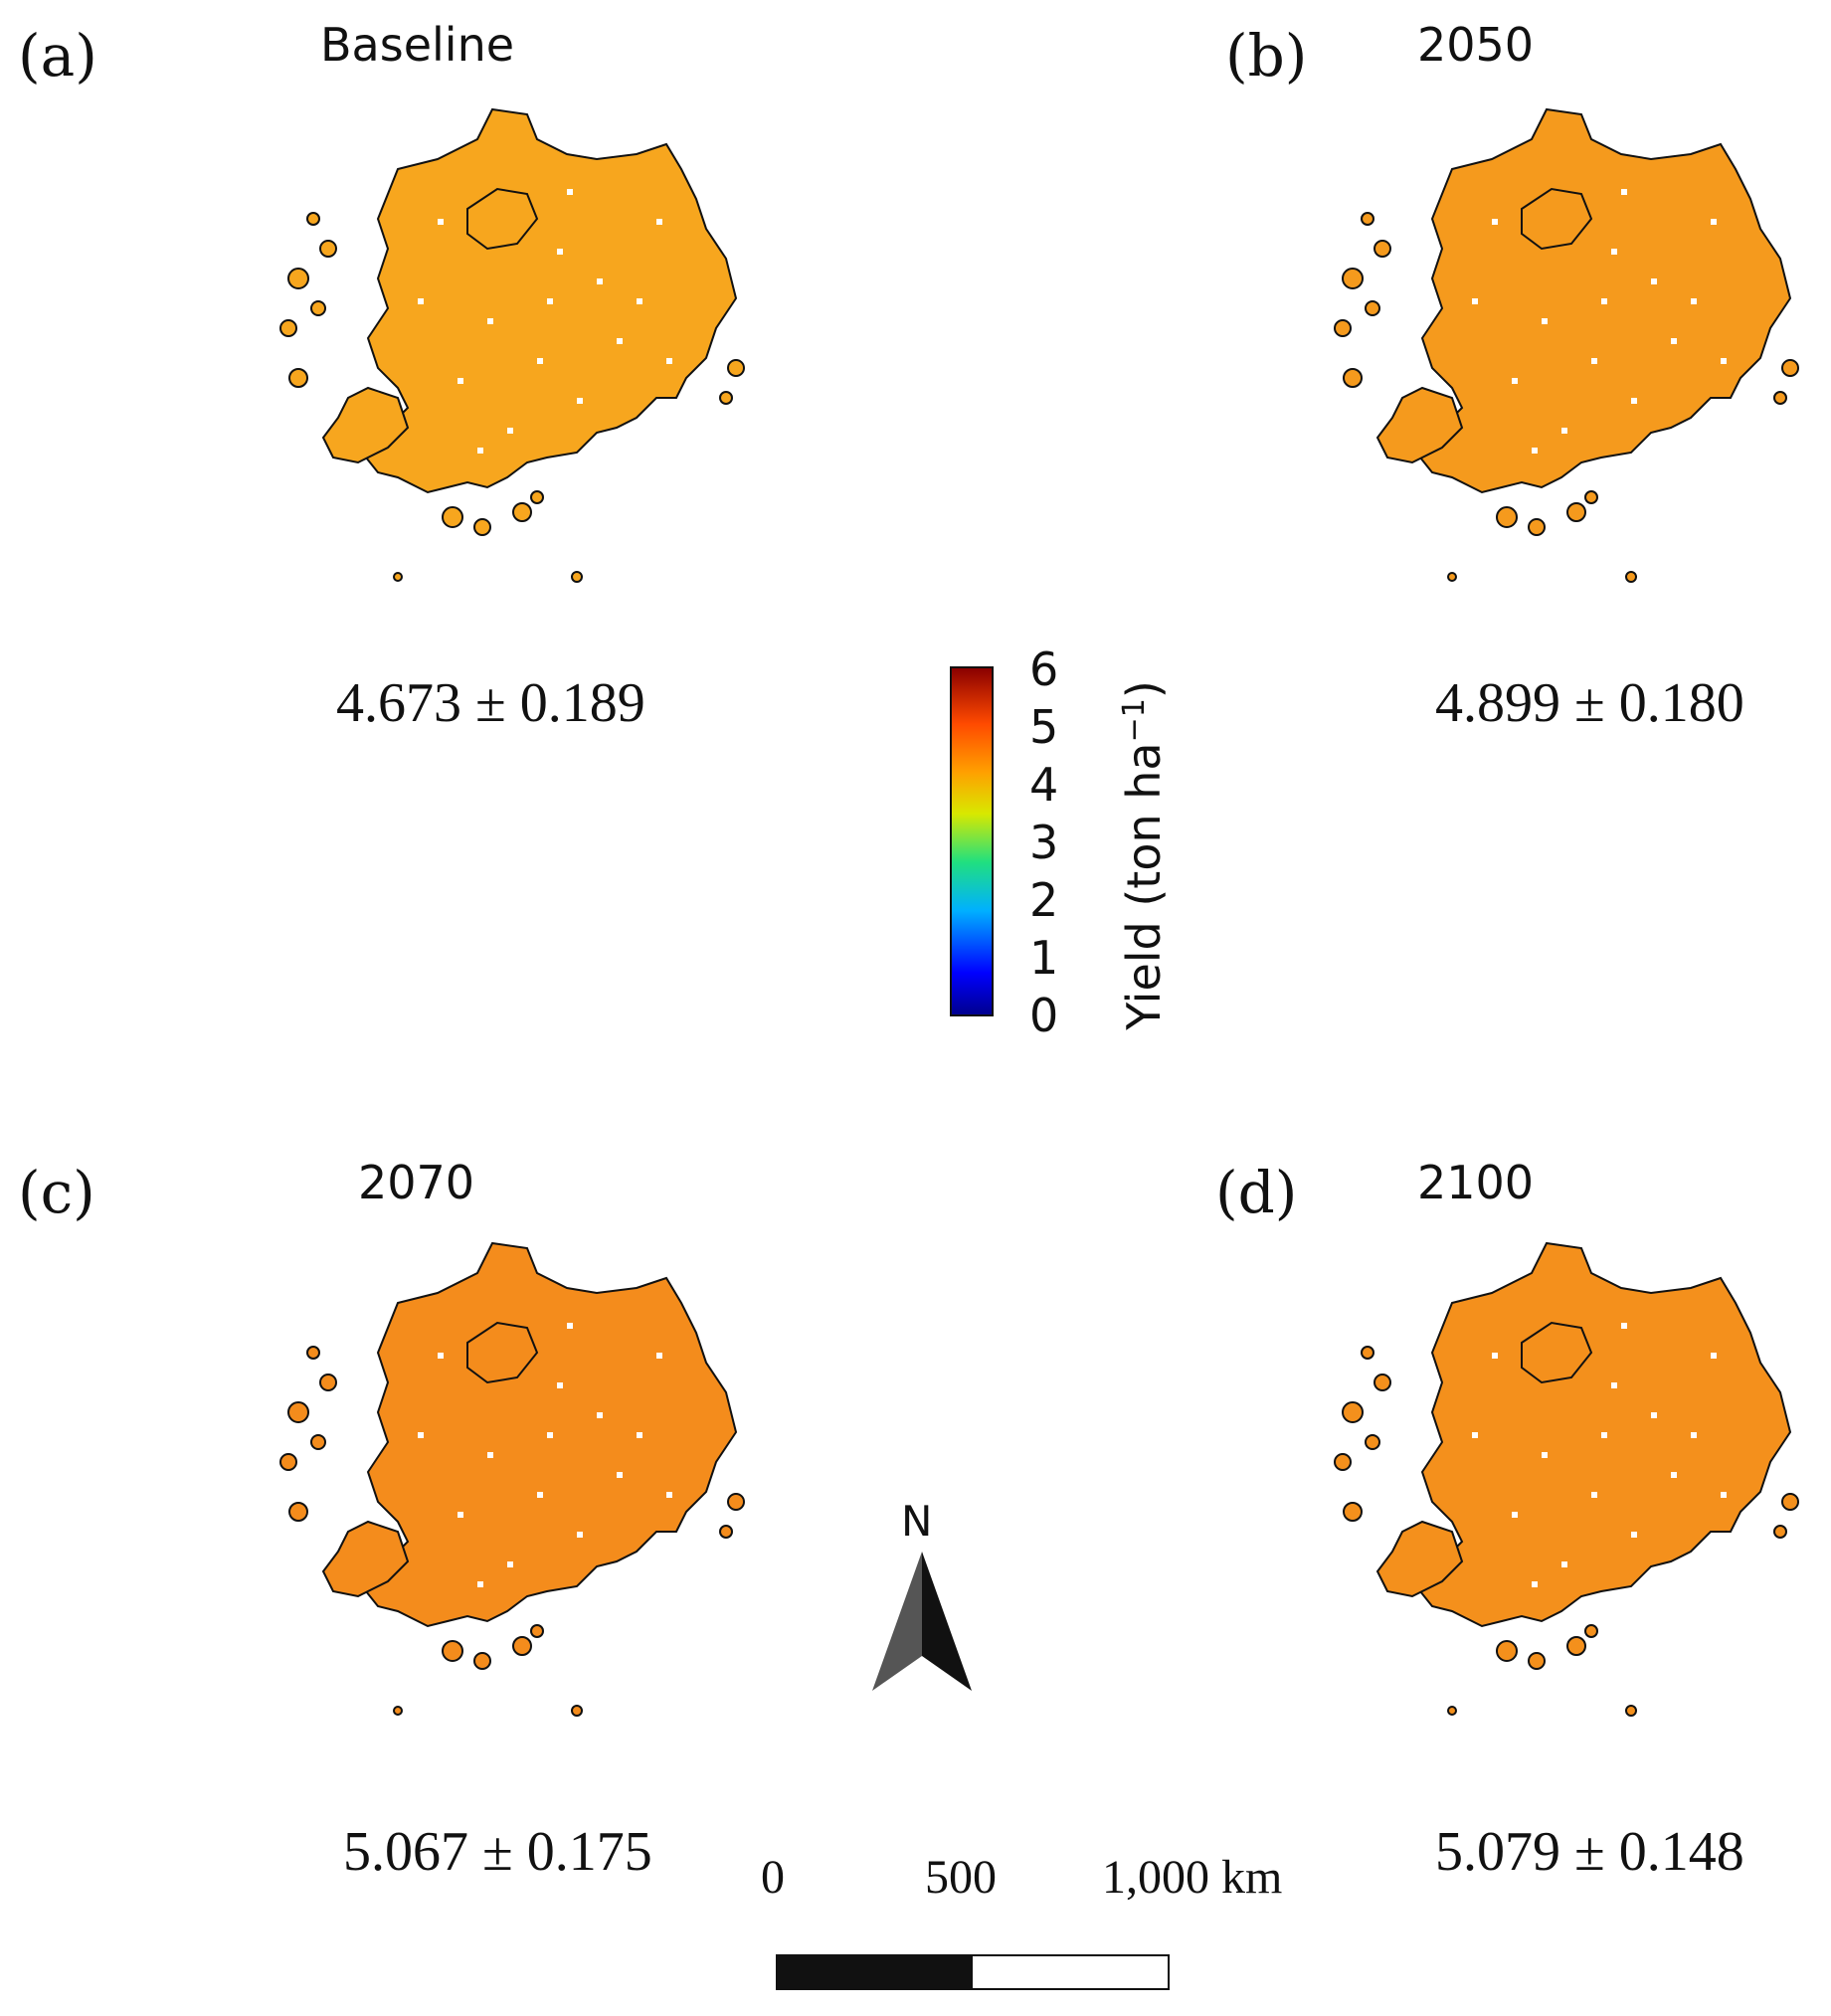  I want to click on panel-c-map, so click(512, 1479).